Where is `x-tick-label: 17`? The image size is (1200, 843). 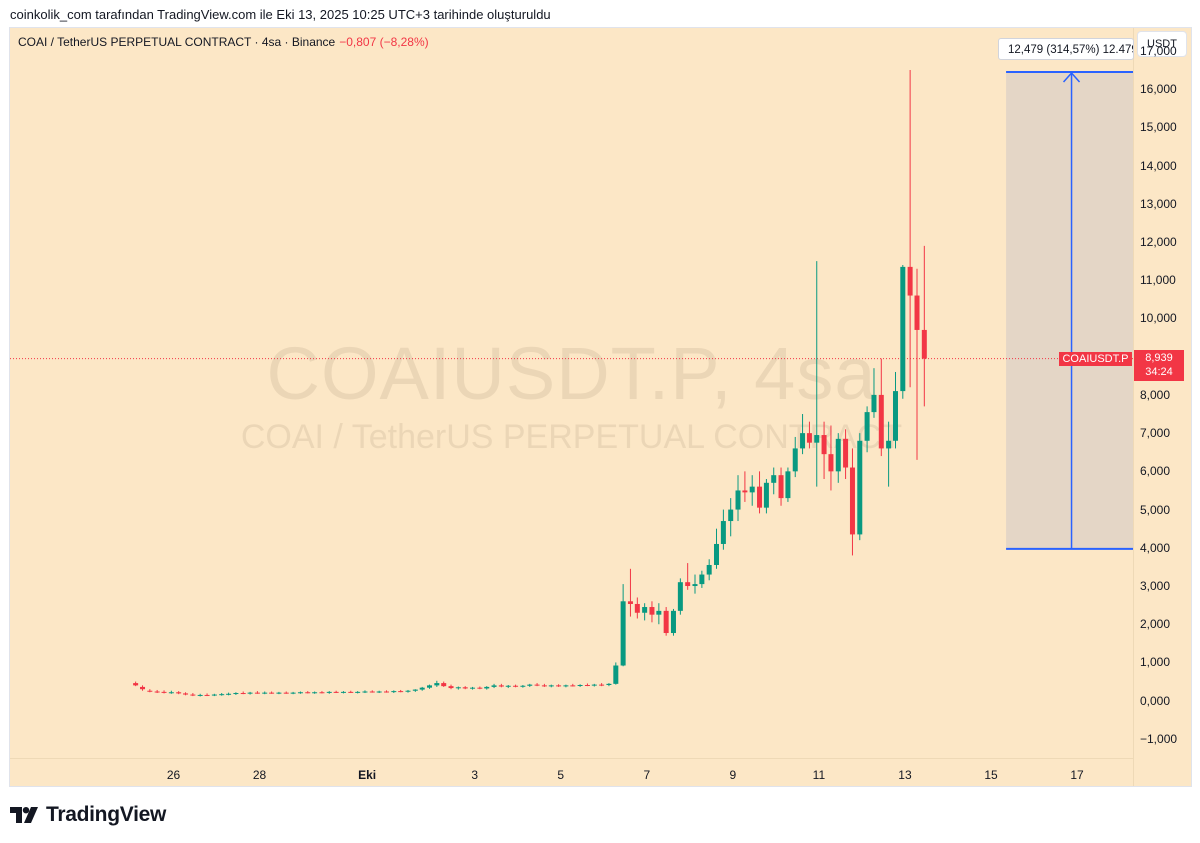
x-tick-label: 17 is located at coordinates (1077, 775).